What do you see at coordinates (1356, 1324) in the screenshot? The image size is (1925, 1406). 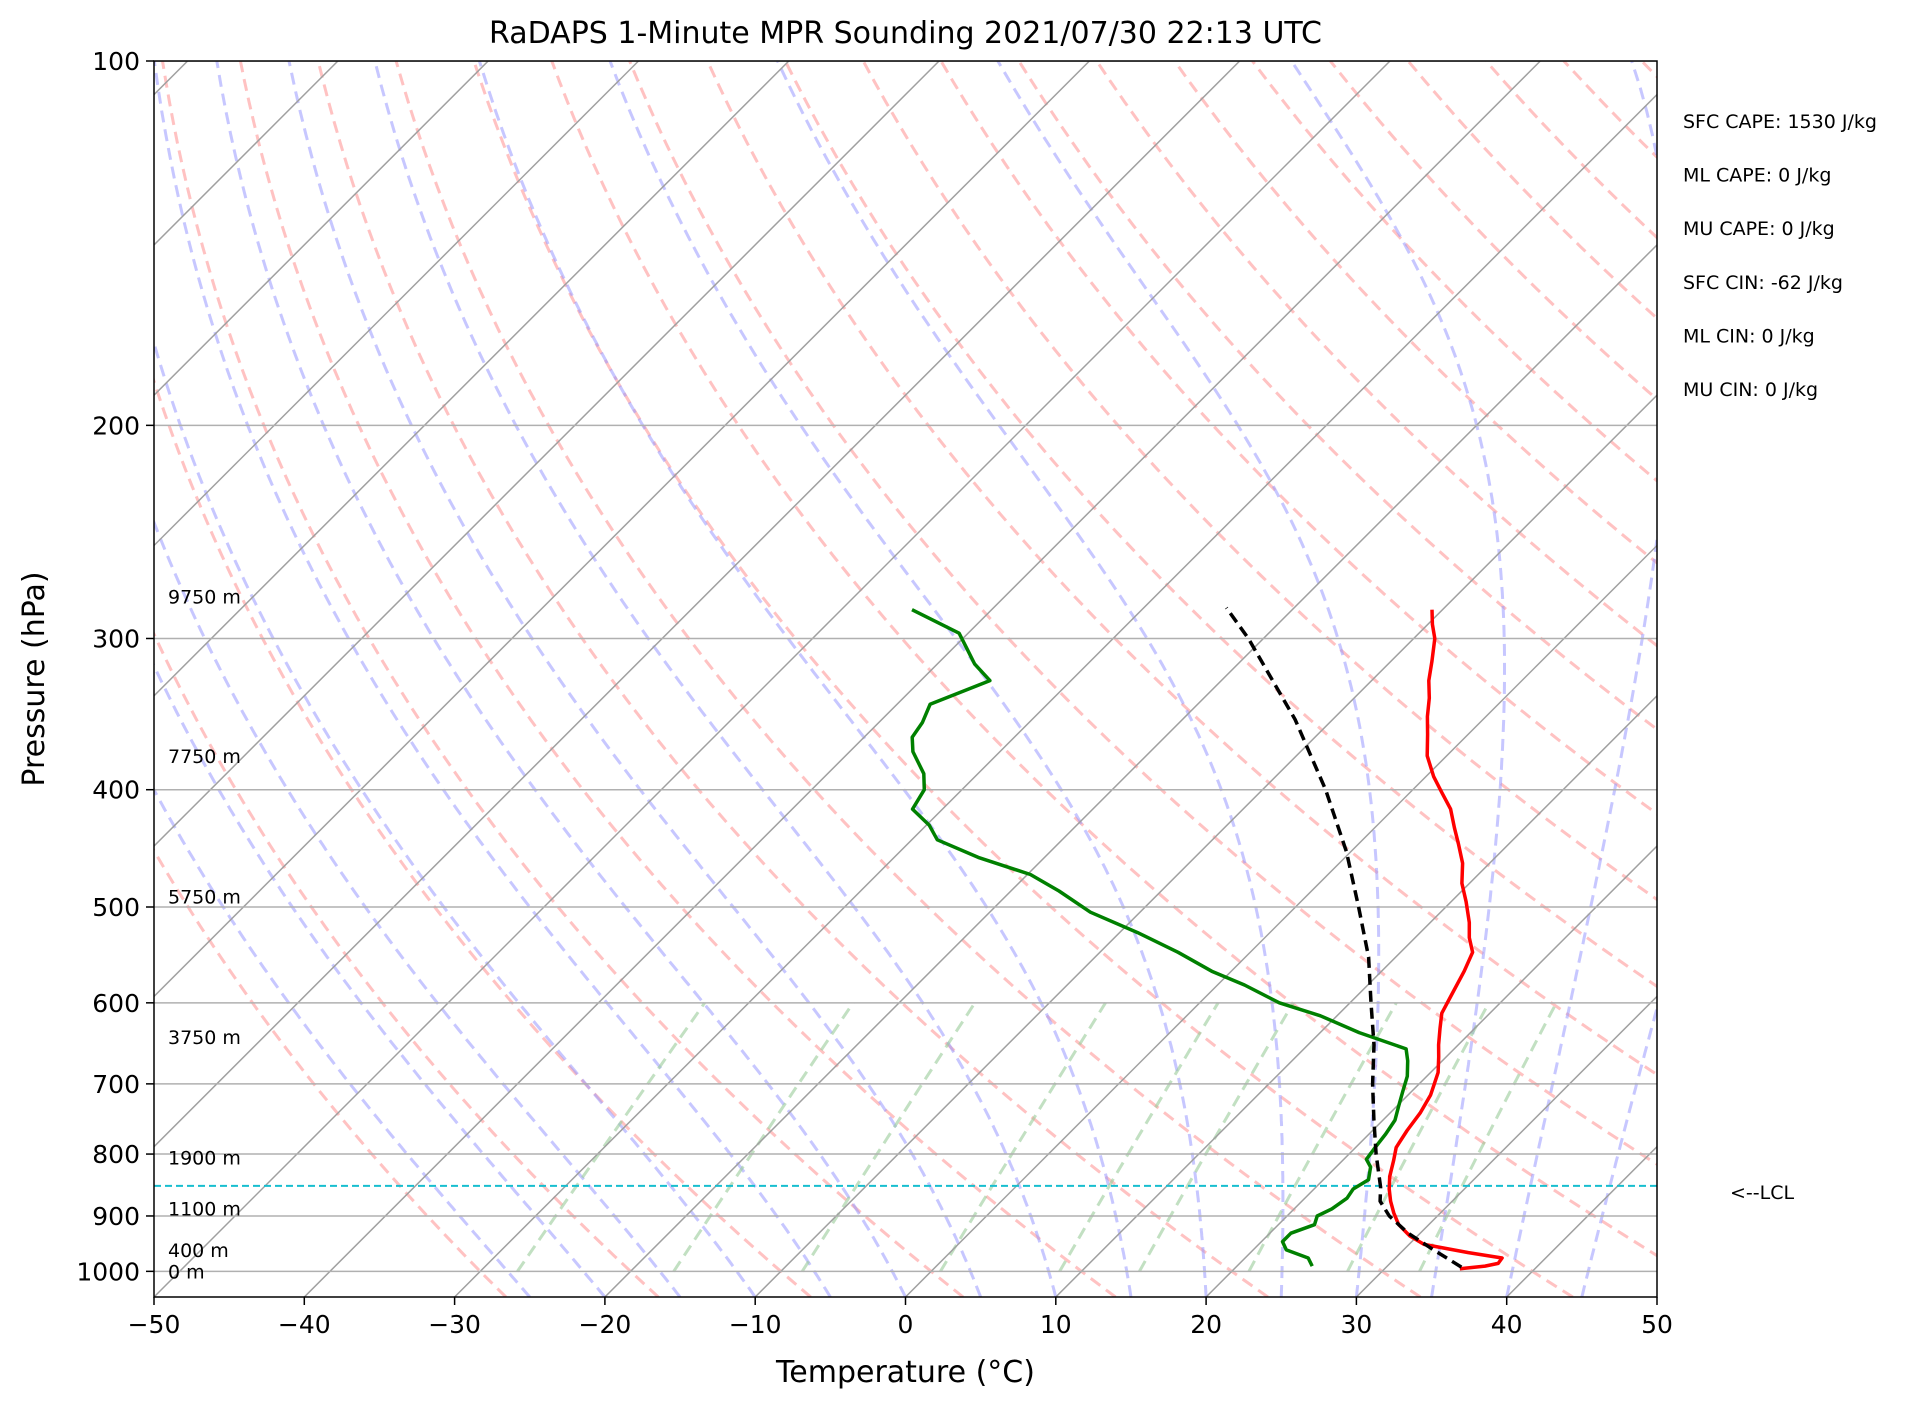 I see `x-tick-label: 30` at bounding box center [1356, 1324].